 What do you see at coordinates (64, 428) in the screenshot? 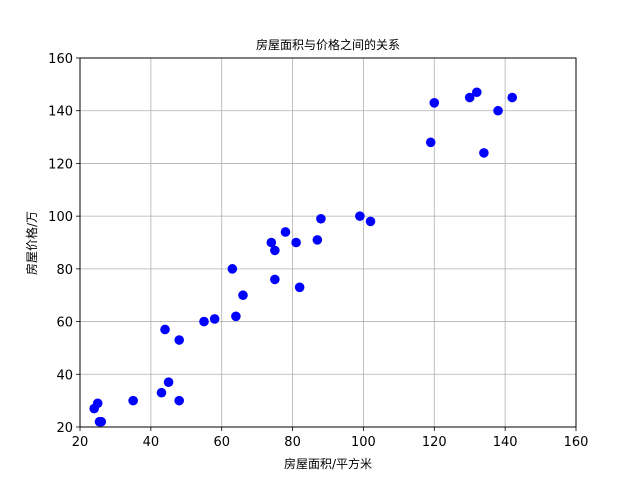
I see `y-tick-label: 20` at bounding box center [64, 428].